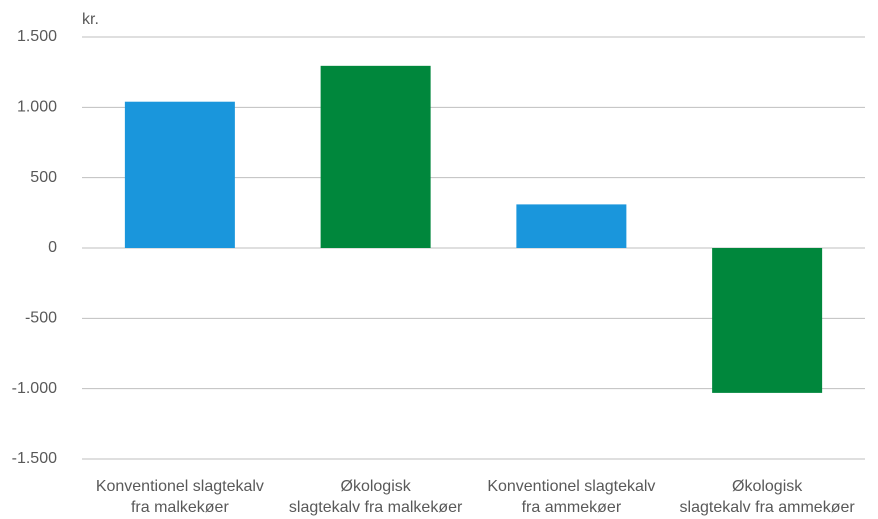  I want to click on y-tick-label: -1.500, so click(34, 458).